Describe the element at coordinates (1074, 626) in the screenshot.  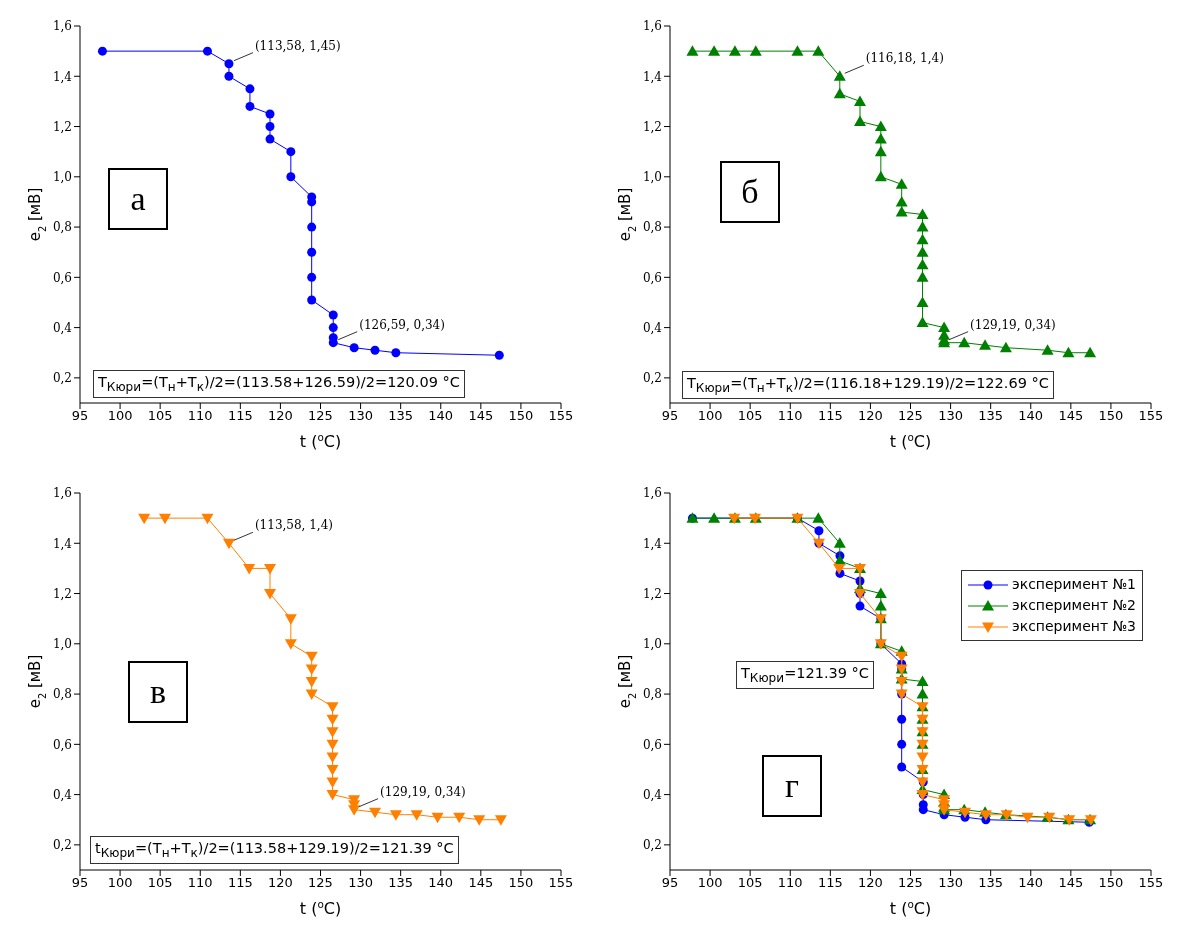
I see `legend-label: эксперимент №3` at that location.